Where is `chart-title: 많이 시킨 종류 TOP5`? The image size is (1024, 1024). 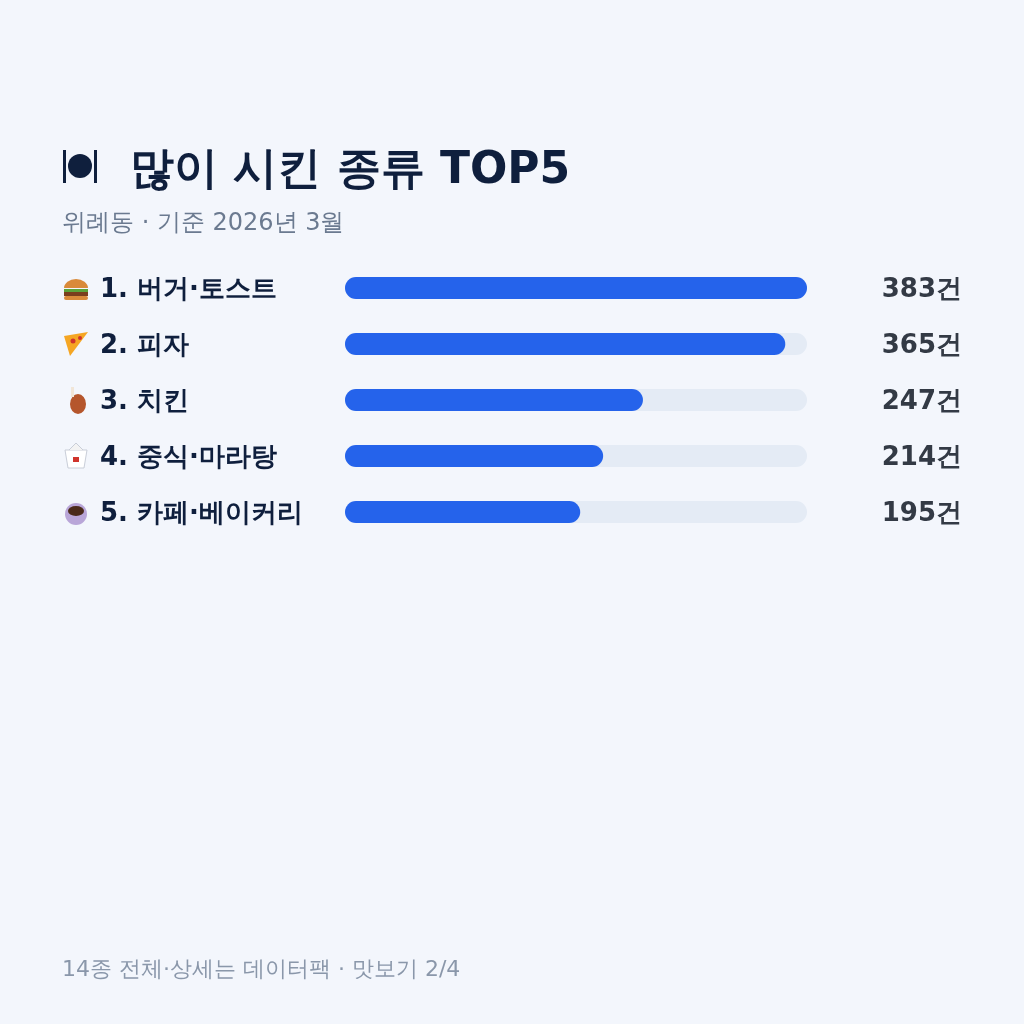 chart-title: 많이 시킨 종류 TOP5 is located at coordinates (350, 167).